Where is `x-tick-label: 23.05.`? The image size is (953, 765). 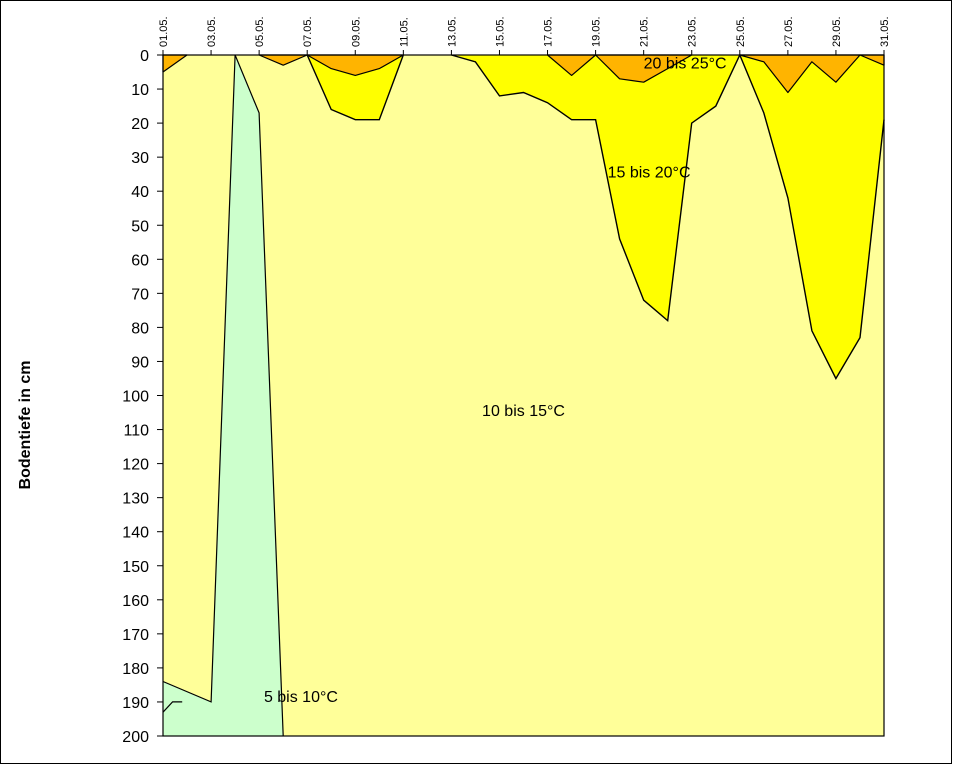 x-tick-label: 23.05. is located at coordinates (693, 31).